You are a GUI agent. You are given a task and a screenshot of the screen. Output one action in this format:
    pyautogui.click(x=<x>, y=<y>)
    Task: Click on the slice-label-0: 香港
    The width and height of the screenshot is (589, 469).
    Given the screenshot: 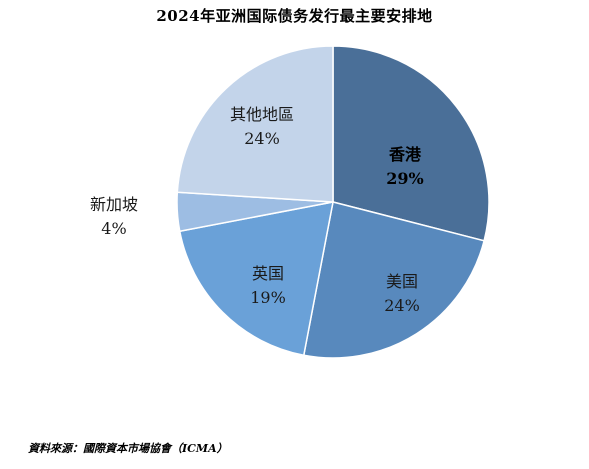 What is the action you would take?
    pyautogui.click(x=405, y=154)
    